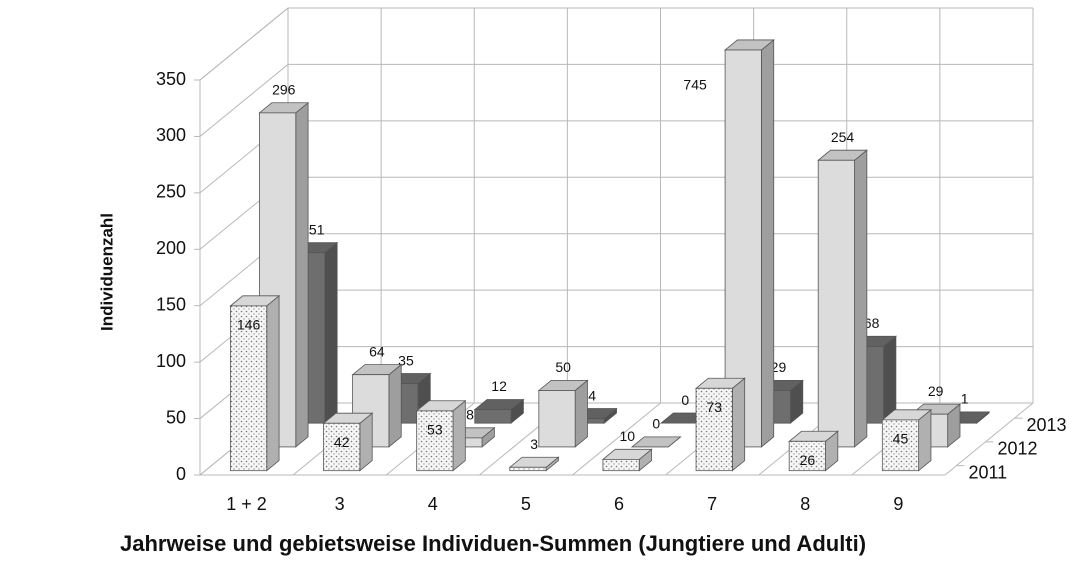 This screenshot has height=566, width=1083. Describe the element at coordinates (171, 248) in the screenshot. I see `y-tick-label: 200` at that location.